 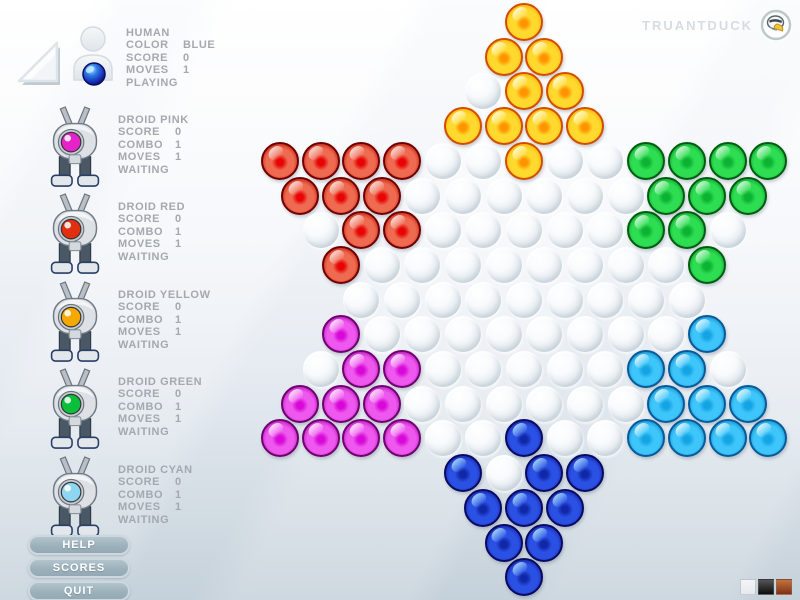 What do you see at coordinates (766, 587) in the screenshot?
I see `theme-swatch-dark` at bounding box center [766, 587].